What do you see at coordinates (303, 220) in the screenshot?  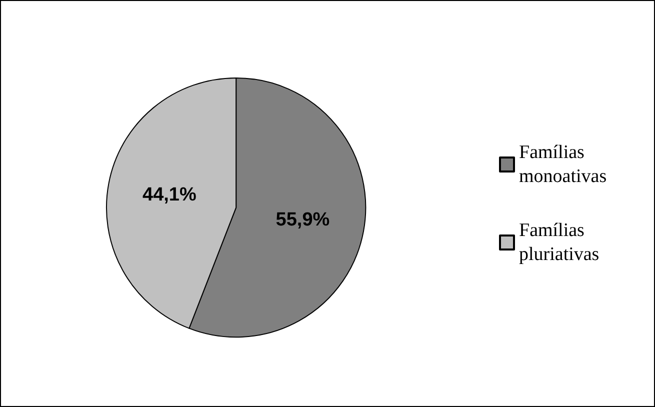 I see `data-label: 55,9%` at bounding box center [303, 220].